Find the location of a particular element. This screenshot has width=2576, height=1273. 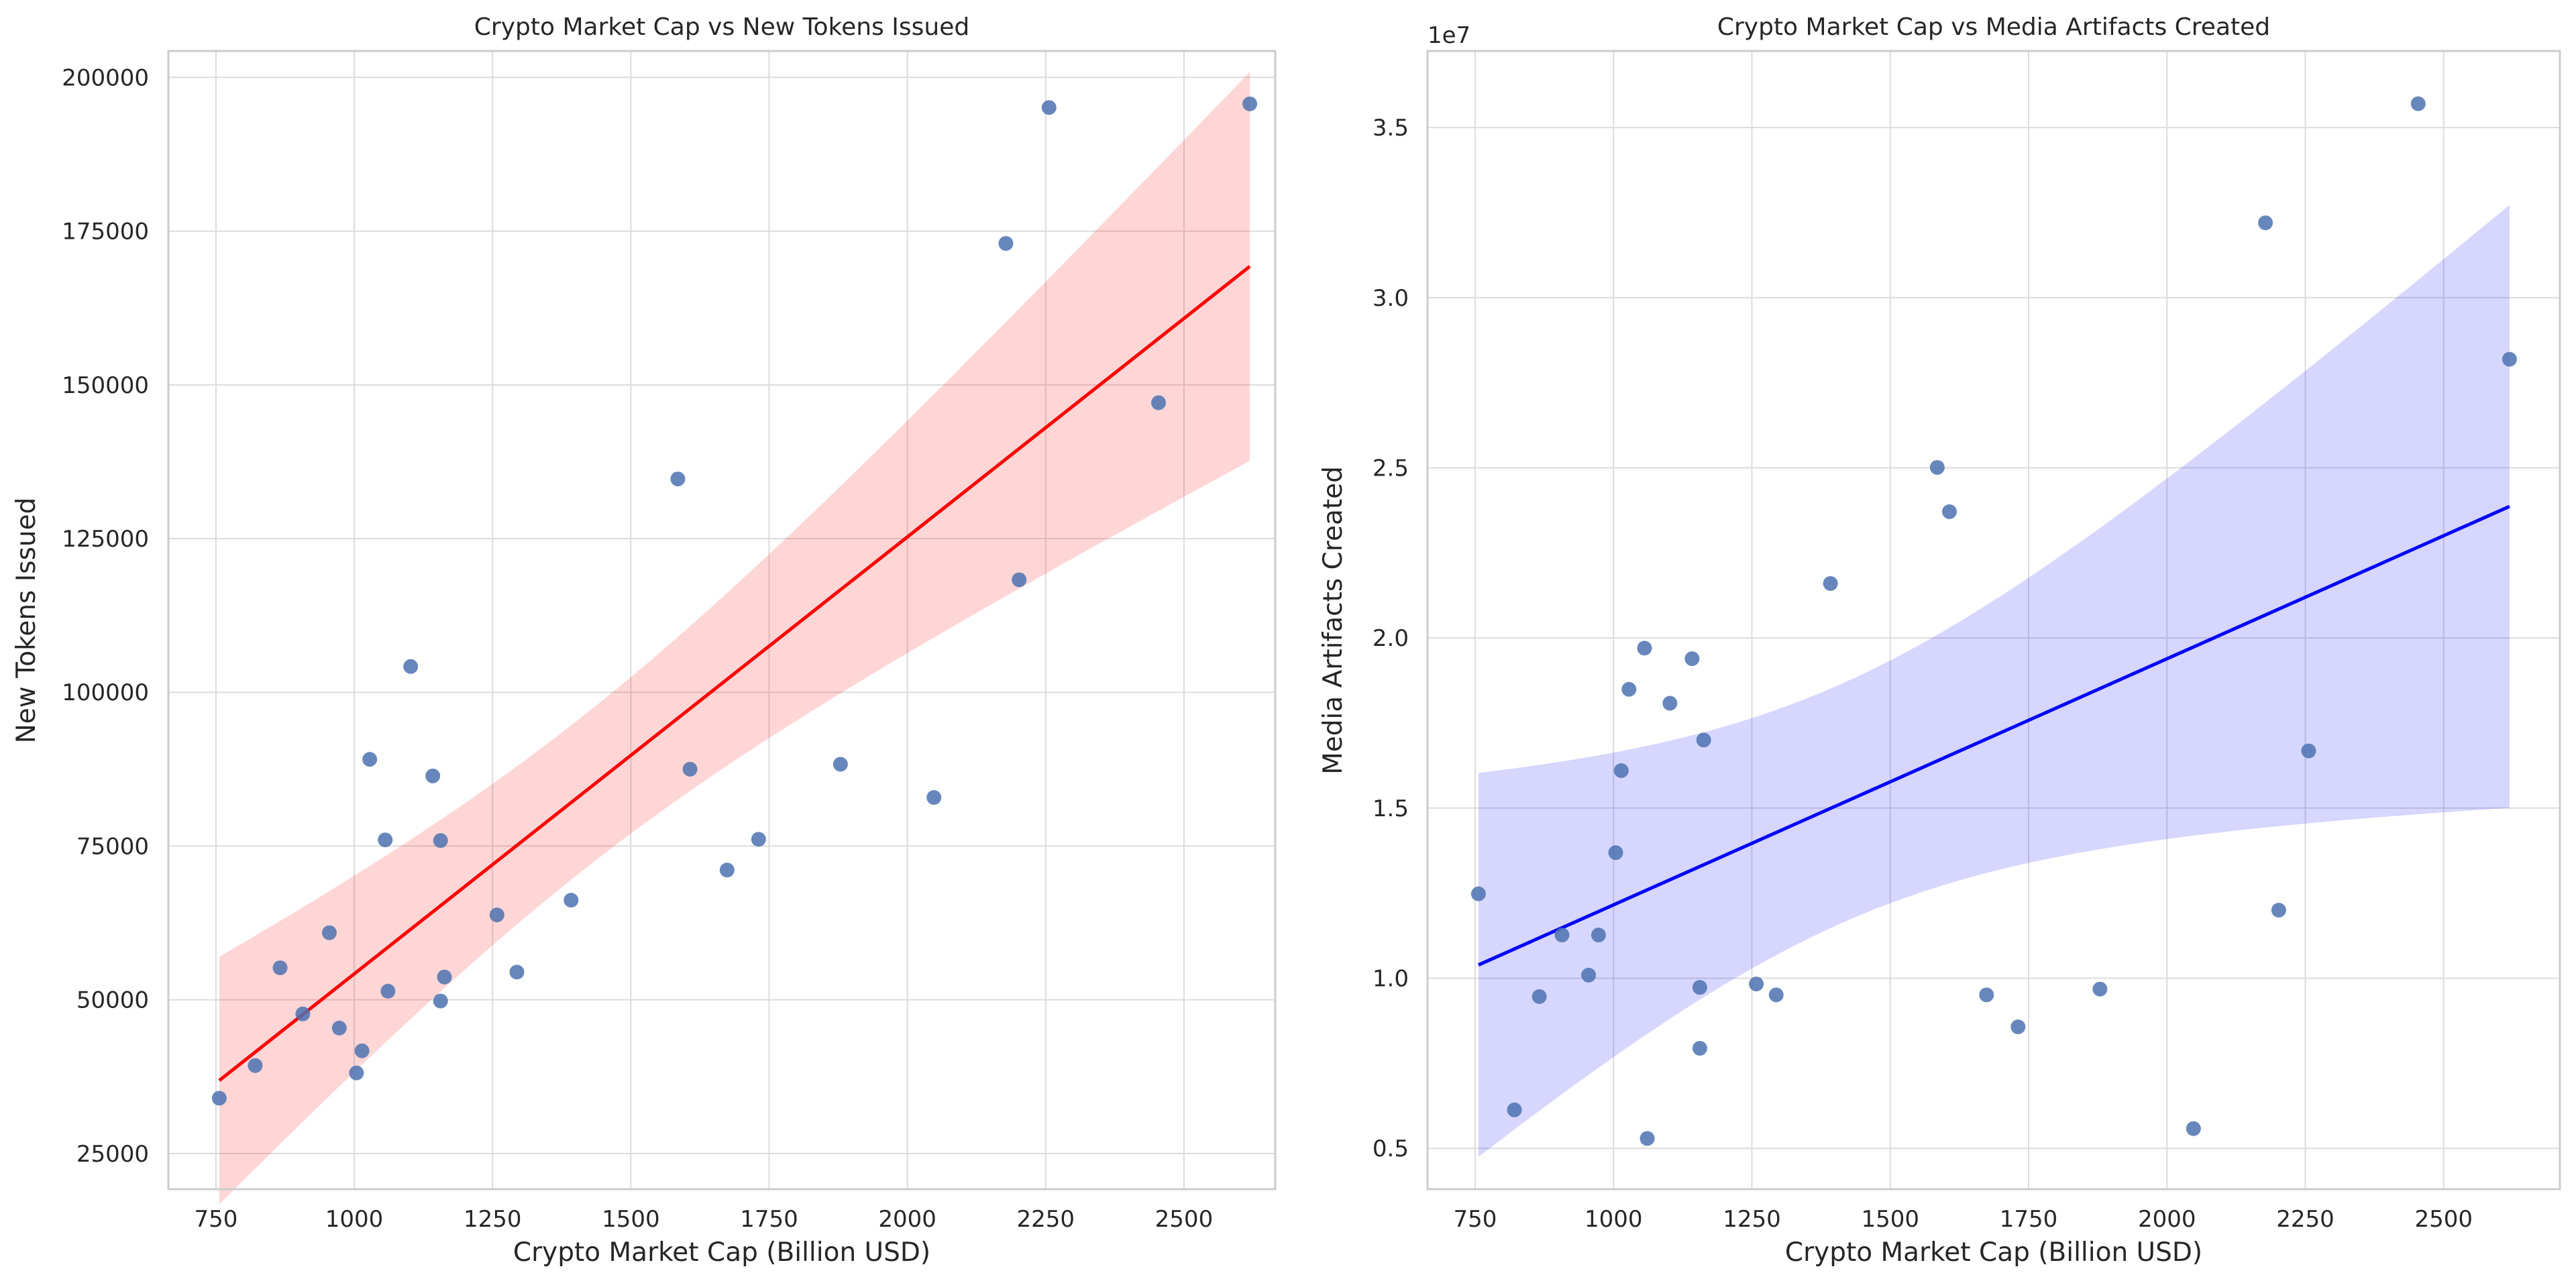

y-tick-label: 3.0 is located at coordinates (1391, 299).